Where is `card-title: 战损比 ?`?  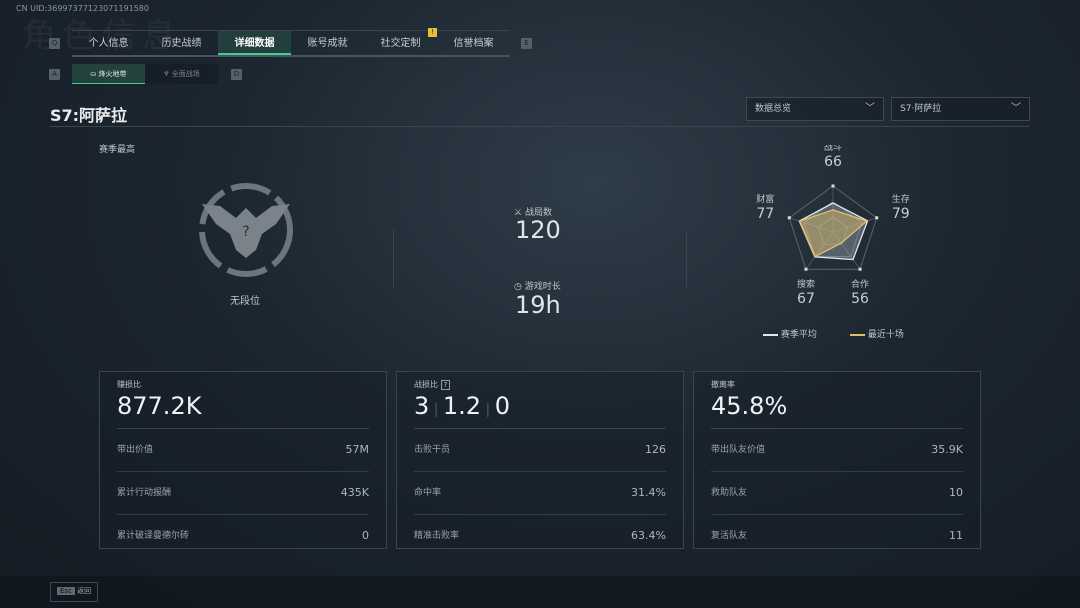
card-title: 战损比 ? is located at coordinates (540, 384).